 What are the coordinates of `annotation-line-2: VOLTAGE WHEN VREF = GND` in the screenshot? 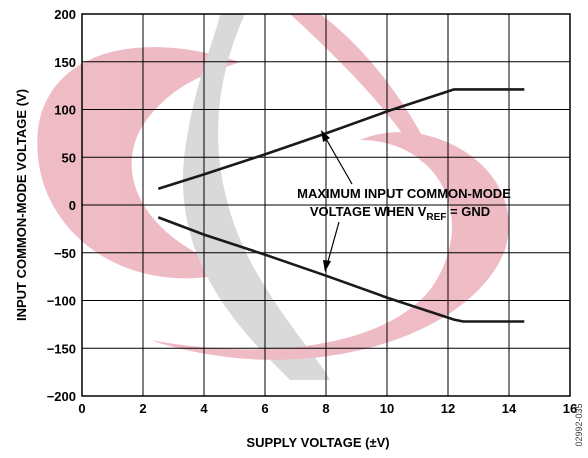 It's located at (400, 213).